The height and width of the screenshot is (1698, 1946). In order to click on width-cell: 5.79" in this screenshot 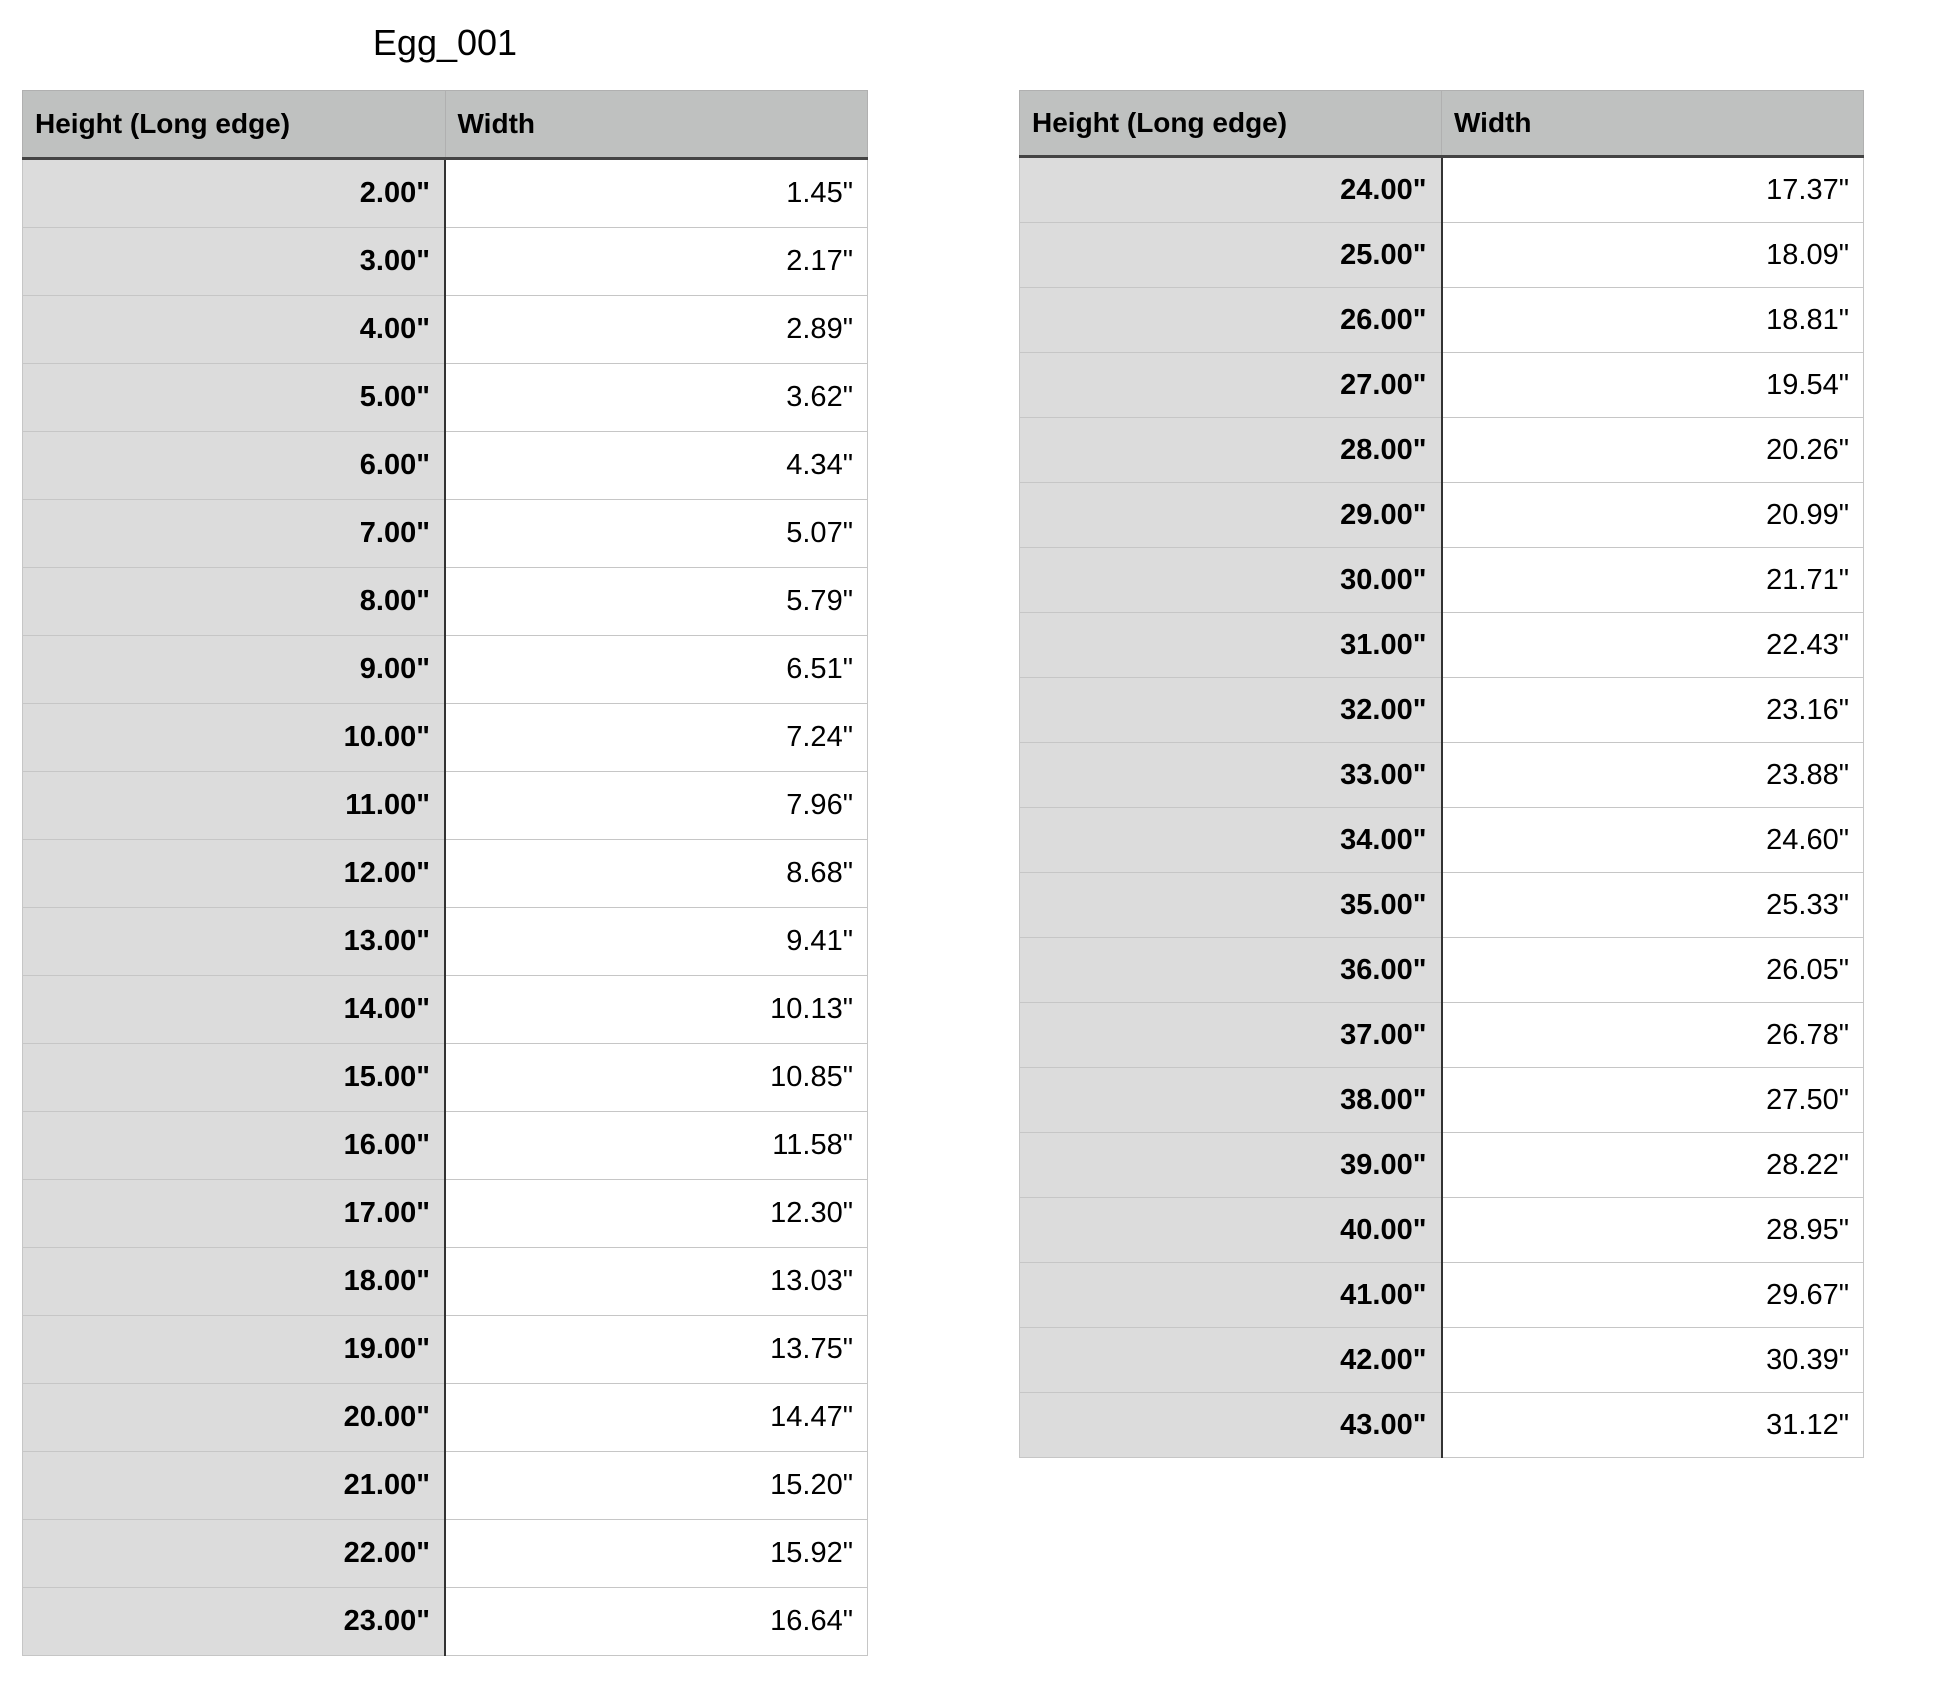, I will do `click(656, 601)`.